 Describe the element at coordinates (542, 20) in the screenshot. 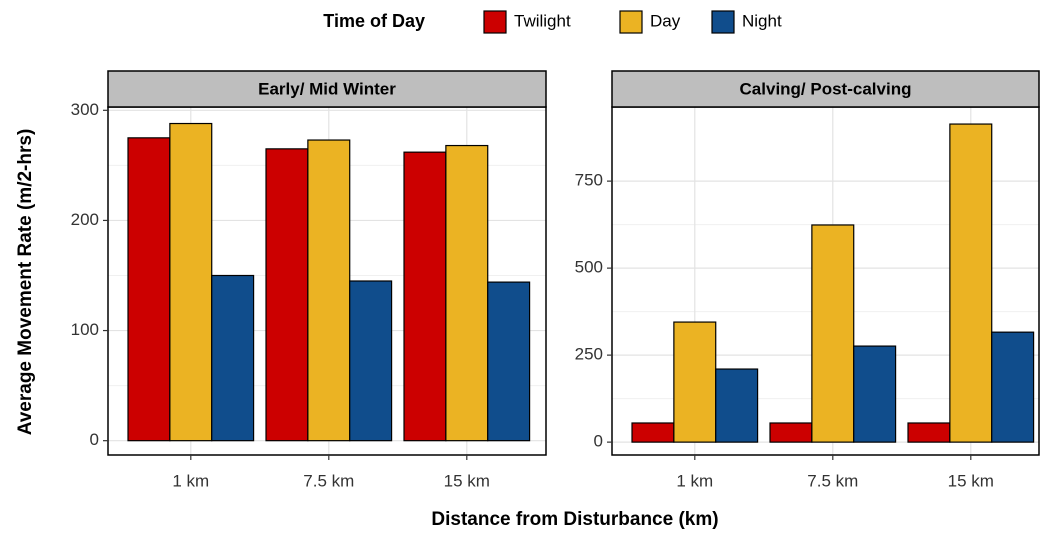

I see `legend-label: Twilight` at that location.